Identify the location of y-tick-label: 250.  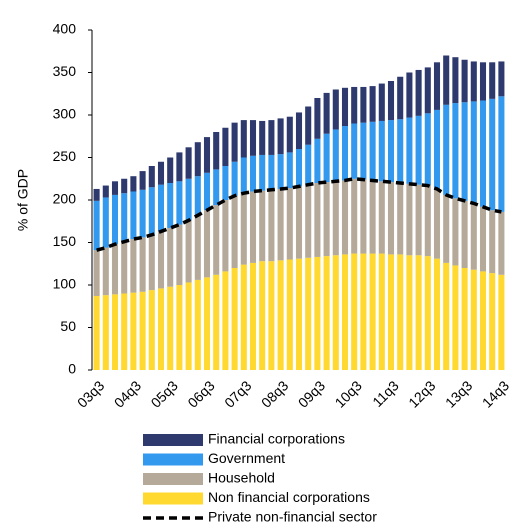
(65, 156).